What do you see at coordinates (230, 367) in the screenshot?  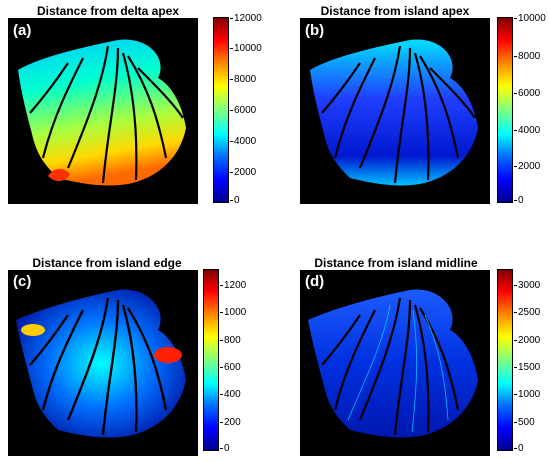 I see `tick-label: 600` at bounding box center [230, 367].